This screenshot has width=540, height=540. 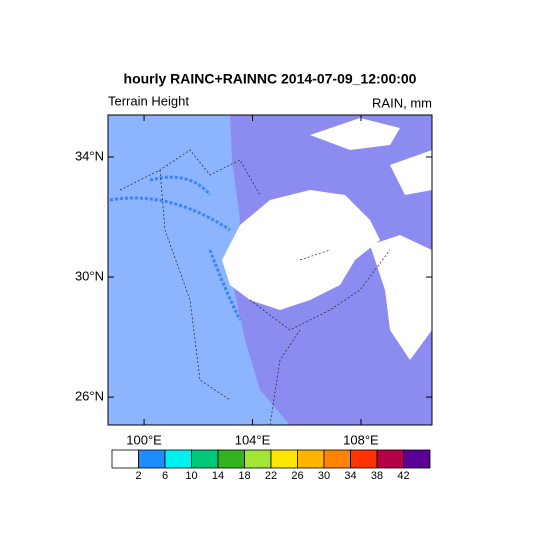 I want to click on title: hourly RAINC+RAINNC 2014-07-09_12:00:00, so click(x=270, y=79).